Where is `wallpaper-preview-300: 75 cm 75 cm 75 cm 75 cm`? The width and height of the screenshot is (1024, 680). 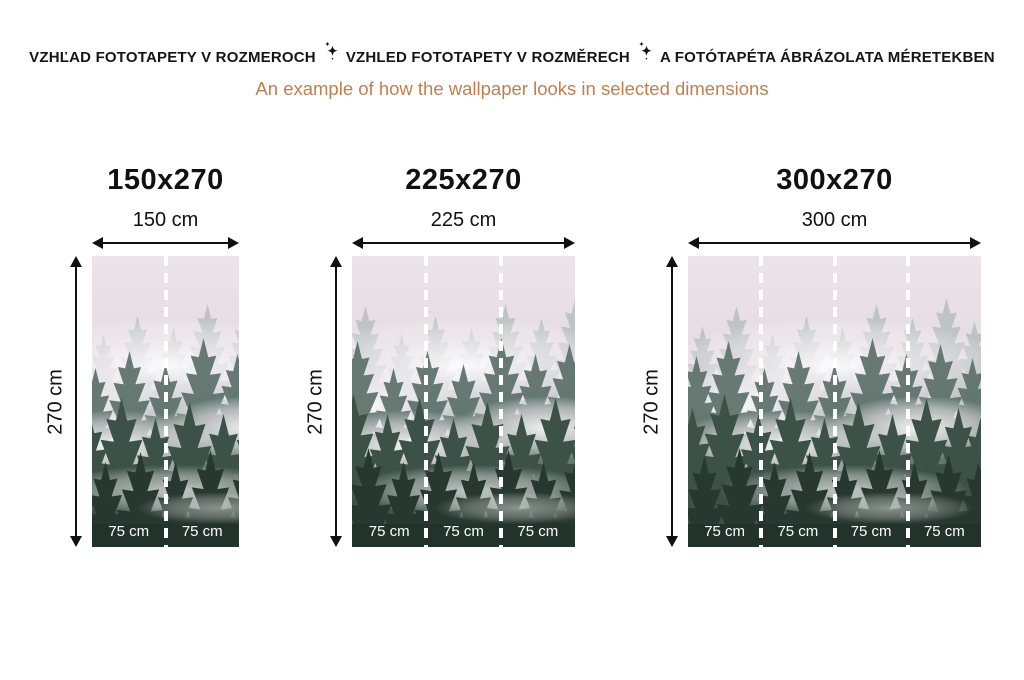
wallpaper-preview-300: 75 cm 75 cm 75 cm 75 cm is located at coordinates (834, 401).